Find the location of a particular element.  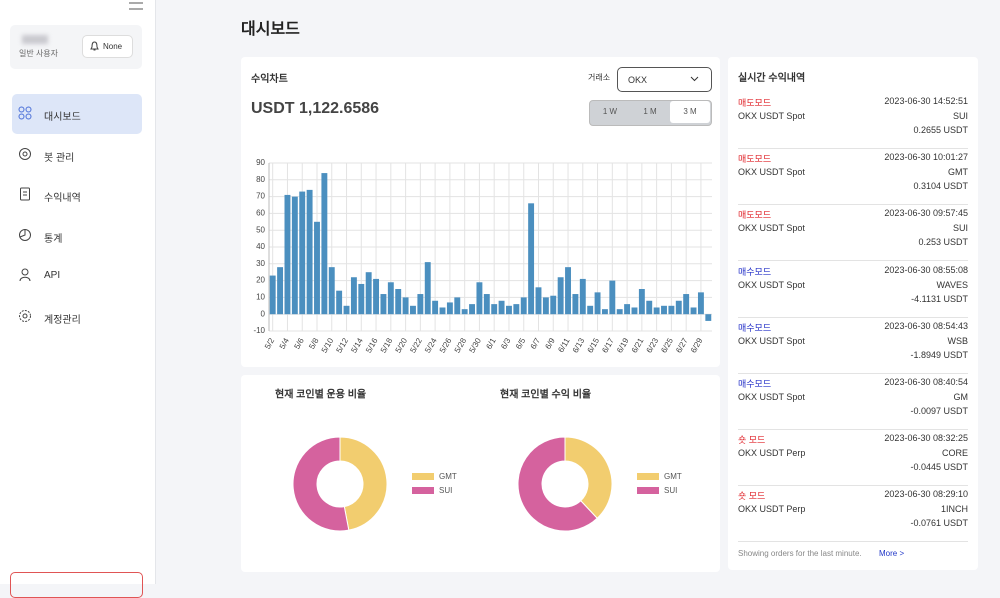

order-amount: 0.253 USDT is located at coordinates (943, 242).